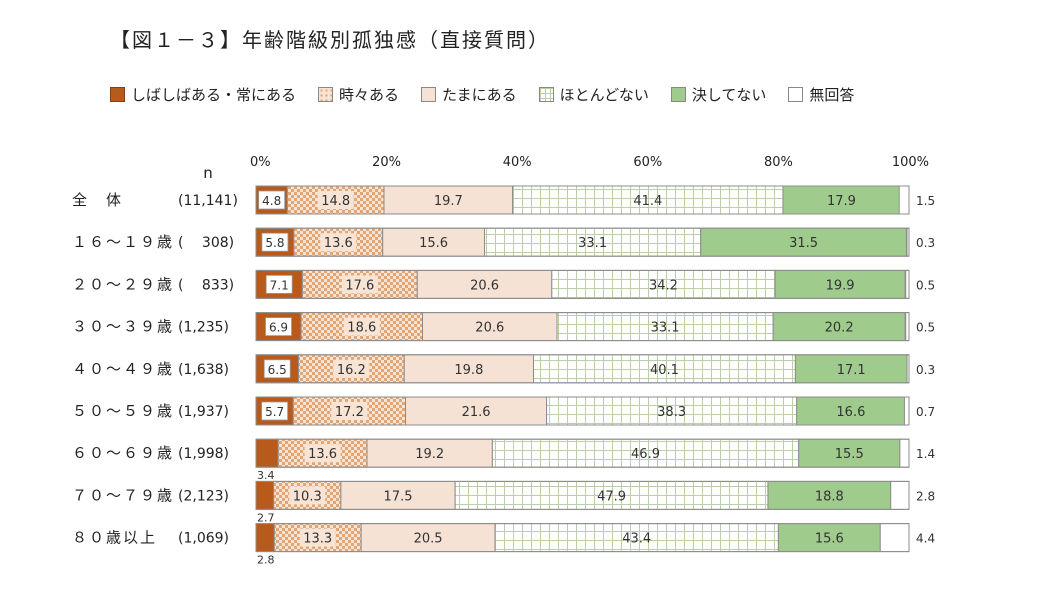 This screenshot has height=604, width=1058. I want to click on data-label-often: 5.7, so click(274, 412).